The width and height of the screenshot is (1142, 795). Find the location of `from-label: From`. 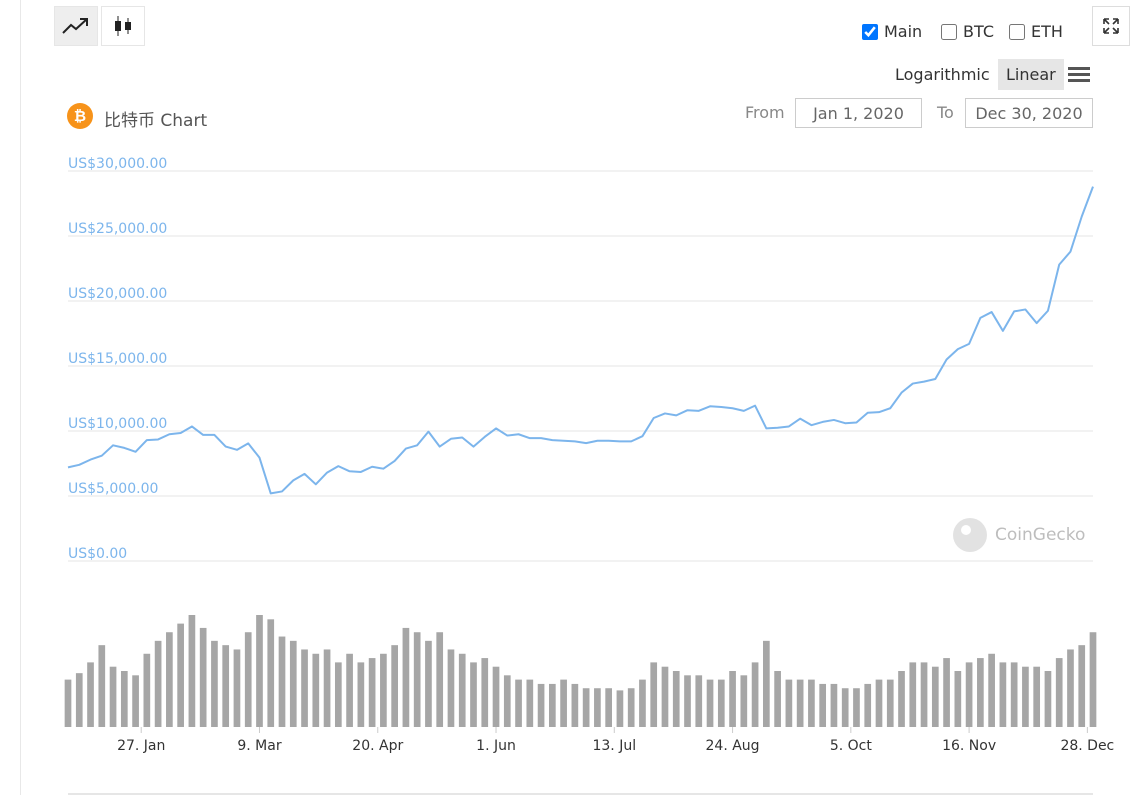

from-label: From is located at coordinates (765, 112).